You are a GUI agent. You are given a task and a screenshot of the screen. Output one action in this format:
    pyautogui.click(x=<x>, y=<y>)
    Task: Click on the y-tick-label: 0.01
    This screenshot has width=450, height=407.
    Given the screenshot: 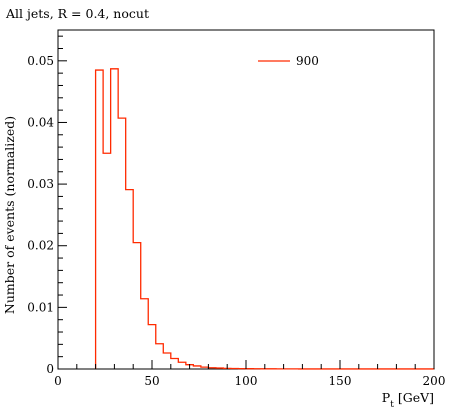 What is the action you would take?
    pyautogui.click(x=40, y=307)
    